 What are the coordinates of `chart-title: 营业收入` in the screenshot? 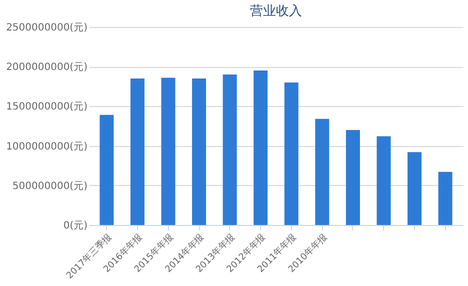 It's located at (276, 11).